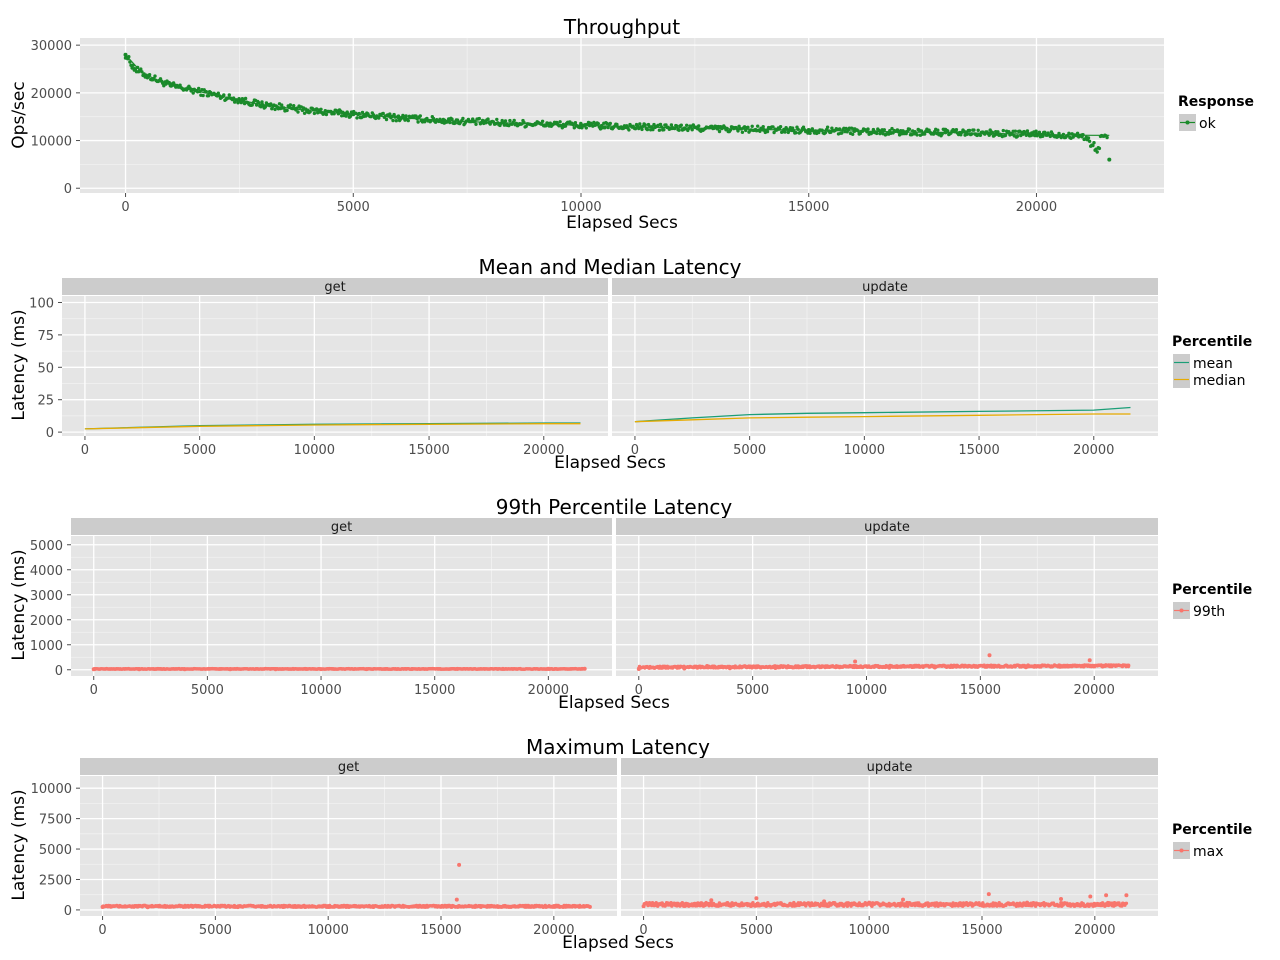  What do you see at coordinates (51, 142) in the screenshot?
I see `throughput-y-tick-label: 10000` at bounding box center [51, 142].